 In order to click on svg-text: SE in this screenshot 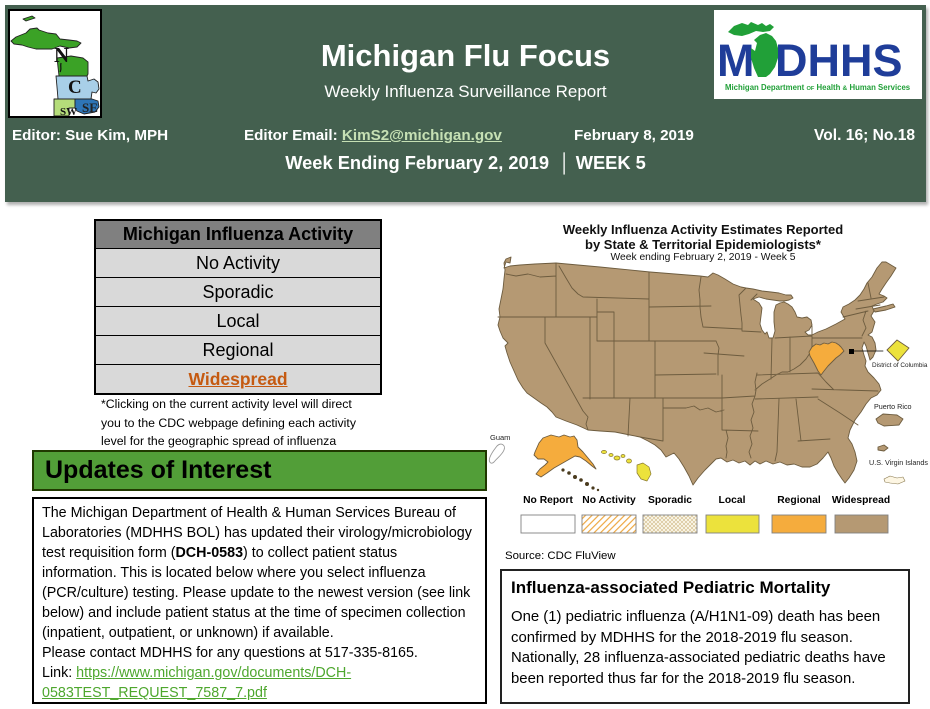, I will do `click(90, 107)`.